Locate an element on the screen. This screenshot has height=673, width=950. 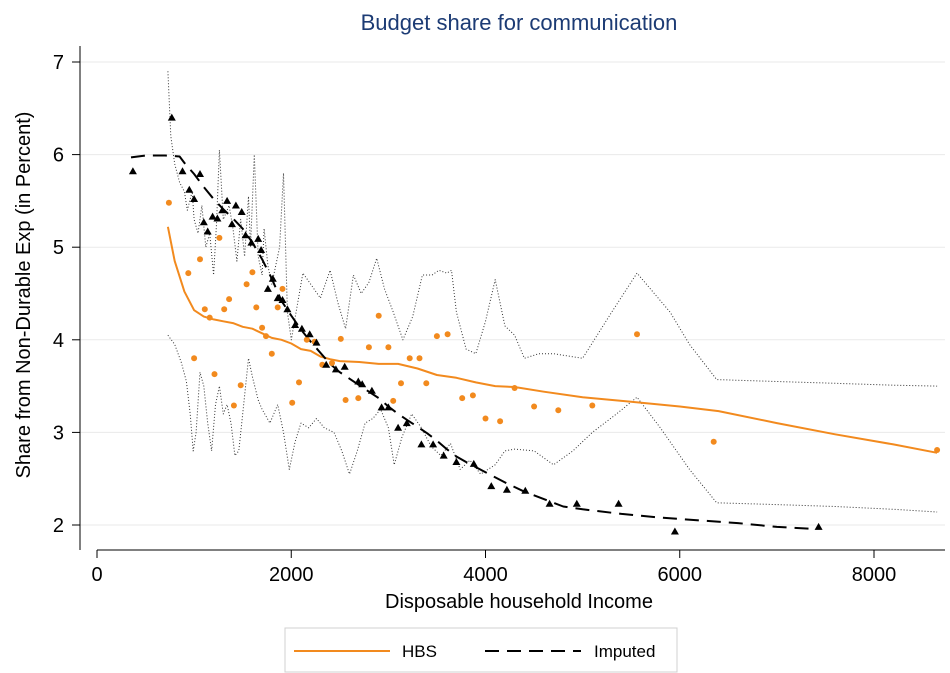
x-axis-ticks: 0 2000 4000 6000 8000 is located at coordinates (493, 568).